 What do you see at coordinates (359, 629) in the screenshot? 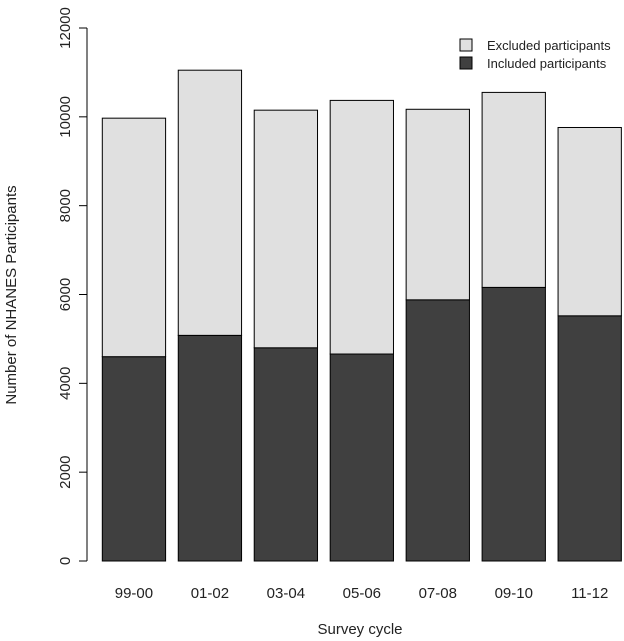
I see `x-axis-title: Survey cycle` at bounding box center [359, 629].